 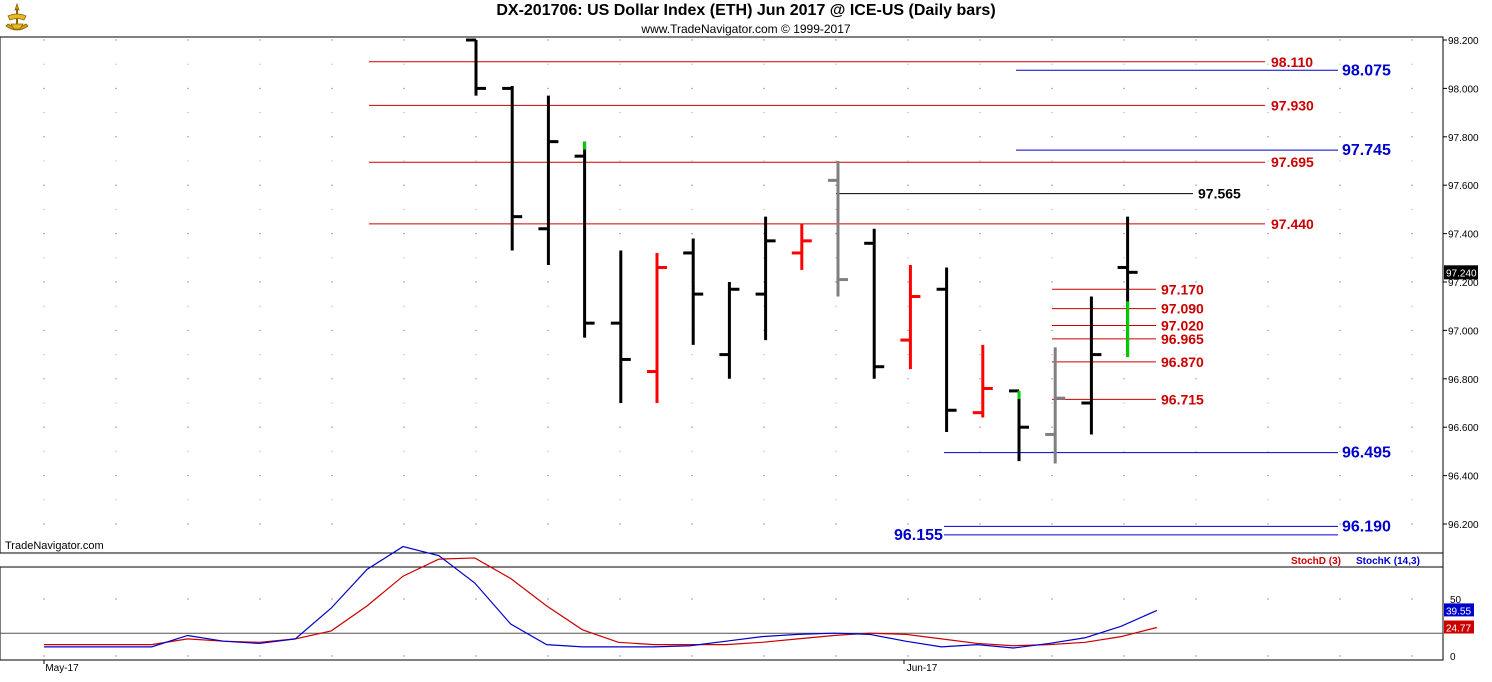 What do you see at coordinates (765, 278) in the screenshot?
I see `ohlc-bar` at bounding box center [765, 278].